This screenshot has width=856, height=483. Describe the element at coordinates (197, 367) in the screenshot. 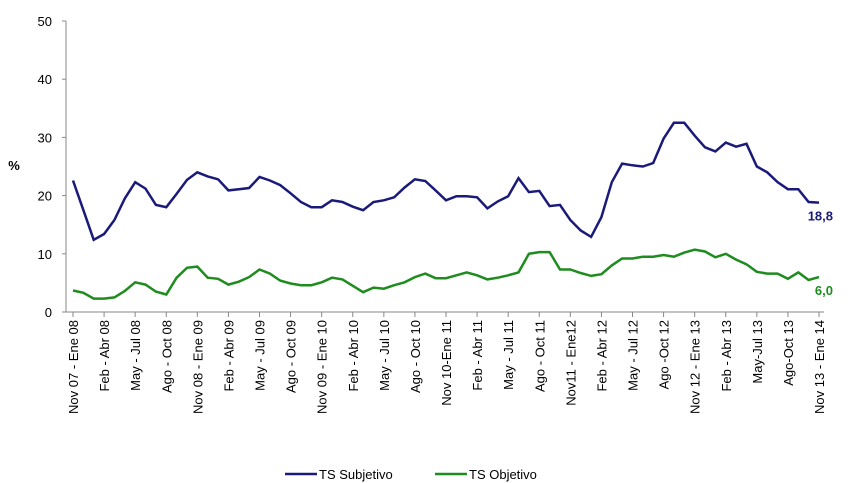

I see `x-tick-label: Nov 08 - Ene 09` at that location.